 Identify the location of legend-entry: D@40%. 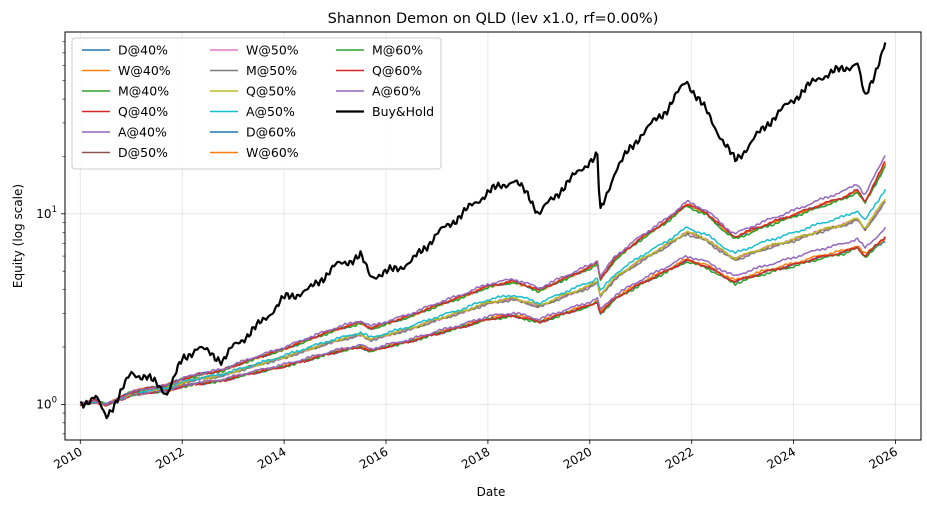
(143, 50).